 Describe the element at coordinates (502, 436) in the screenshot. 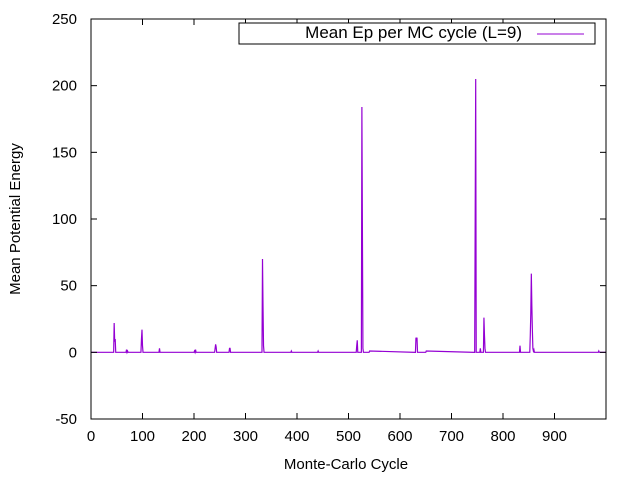

I see `x-tick-label: 800` at that location.